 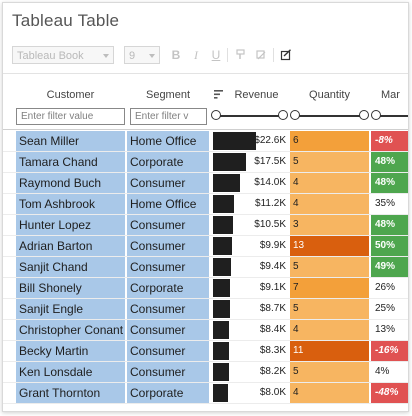 What do you see at coordinates (286, 55) in the screenshot?
I see `edit-checkbox-icon` at bounding box center [286, 55].